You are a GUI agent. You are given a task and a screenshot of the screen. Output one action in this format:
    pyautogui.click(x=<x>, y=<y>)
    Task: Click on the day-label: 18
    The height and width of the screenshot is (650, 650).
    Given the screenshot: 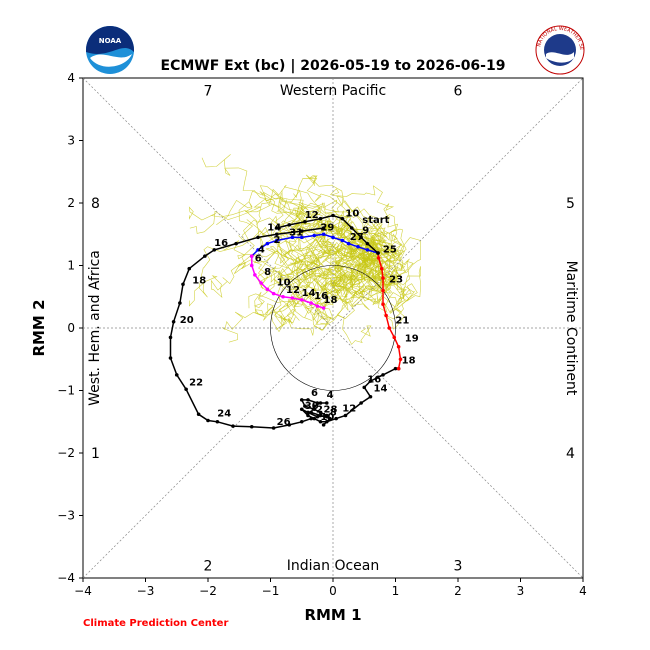 What is the action you would take?
    pyautogui.click(x=331, y=300)
    